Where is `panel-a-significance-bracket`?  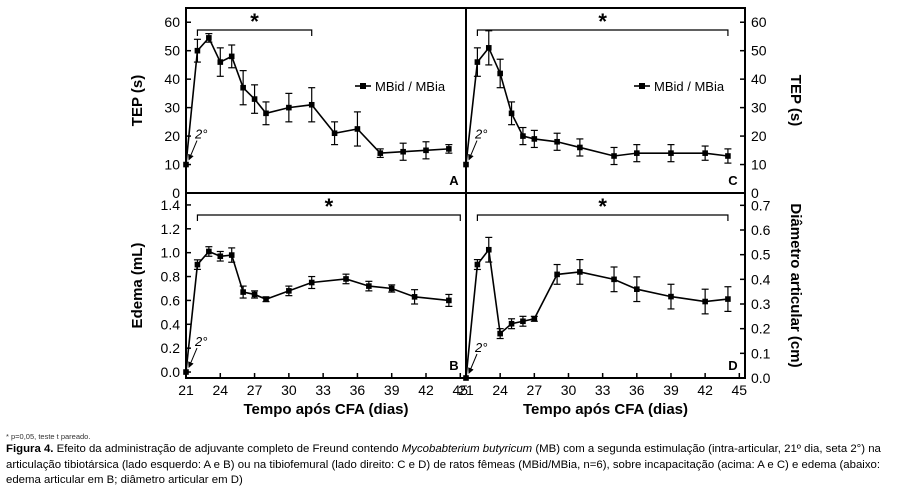
panel-a-significance-bracket is located at coordinates (254, 32).